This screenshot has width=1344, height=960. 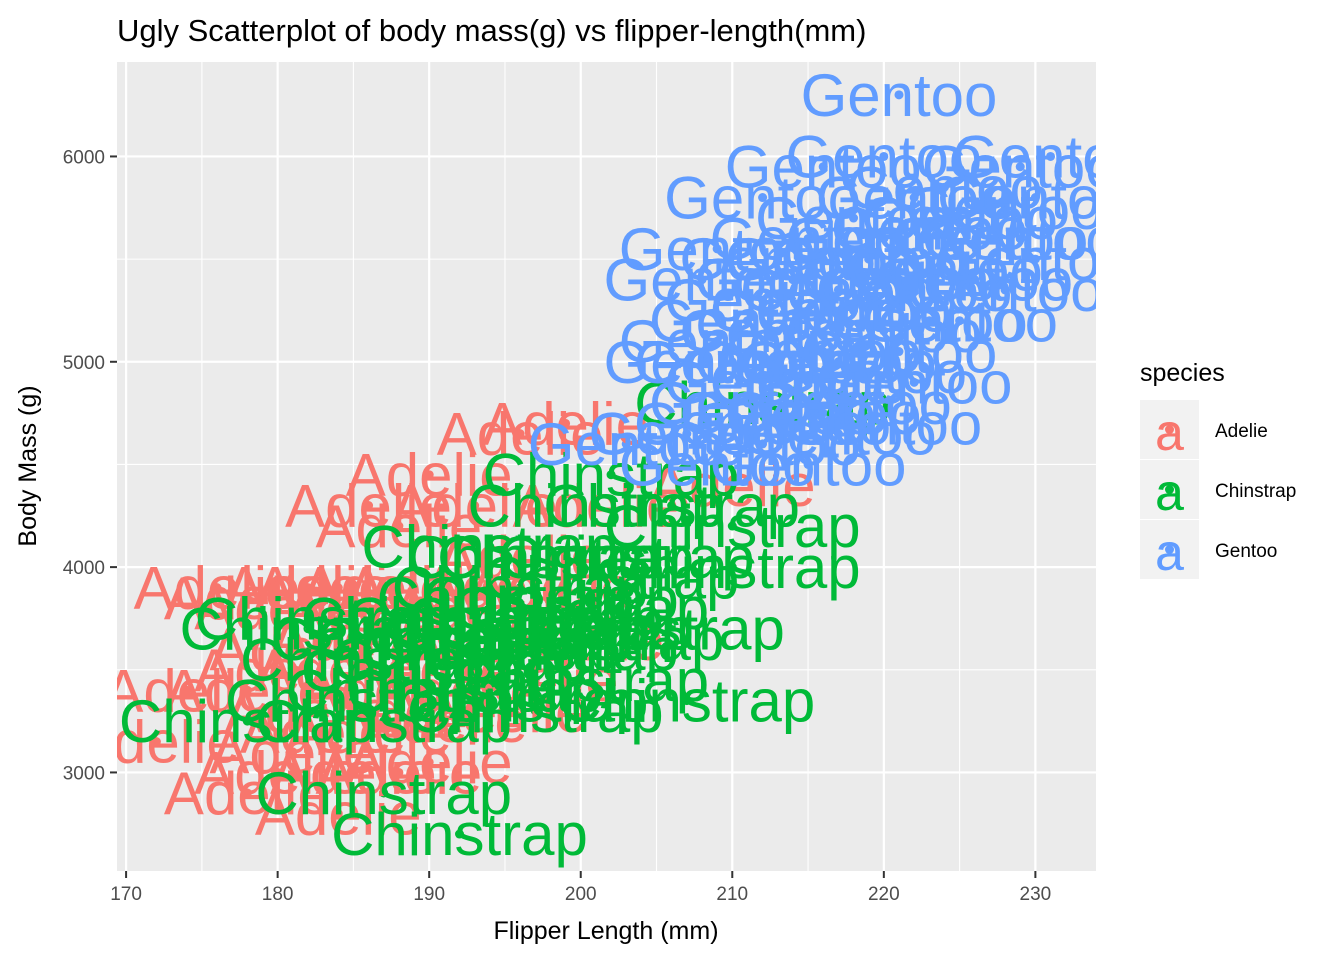 What do you see at coordinates (1218, 470) in the screenshot?
I see `legend: species aAdelieaChinstrapaGentoo` at bounding box center [1218, 470].